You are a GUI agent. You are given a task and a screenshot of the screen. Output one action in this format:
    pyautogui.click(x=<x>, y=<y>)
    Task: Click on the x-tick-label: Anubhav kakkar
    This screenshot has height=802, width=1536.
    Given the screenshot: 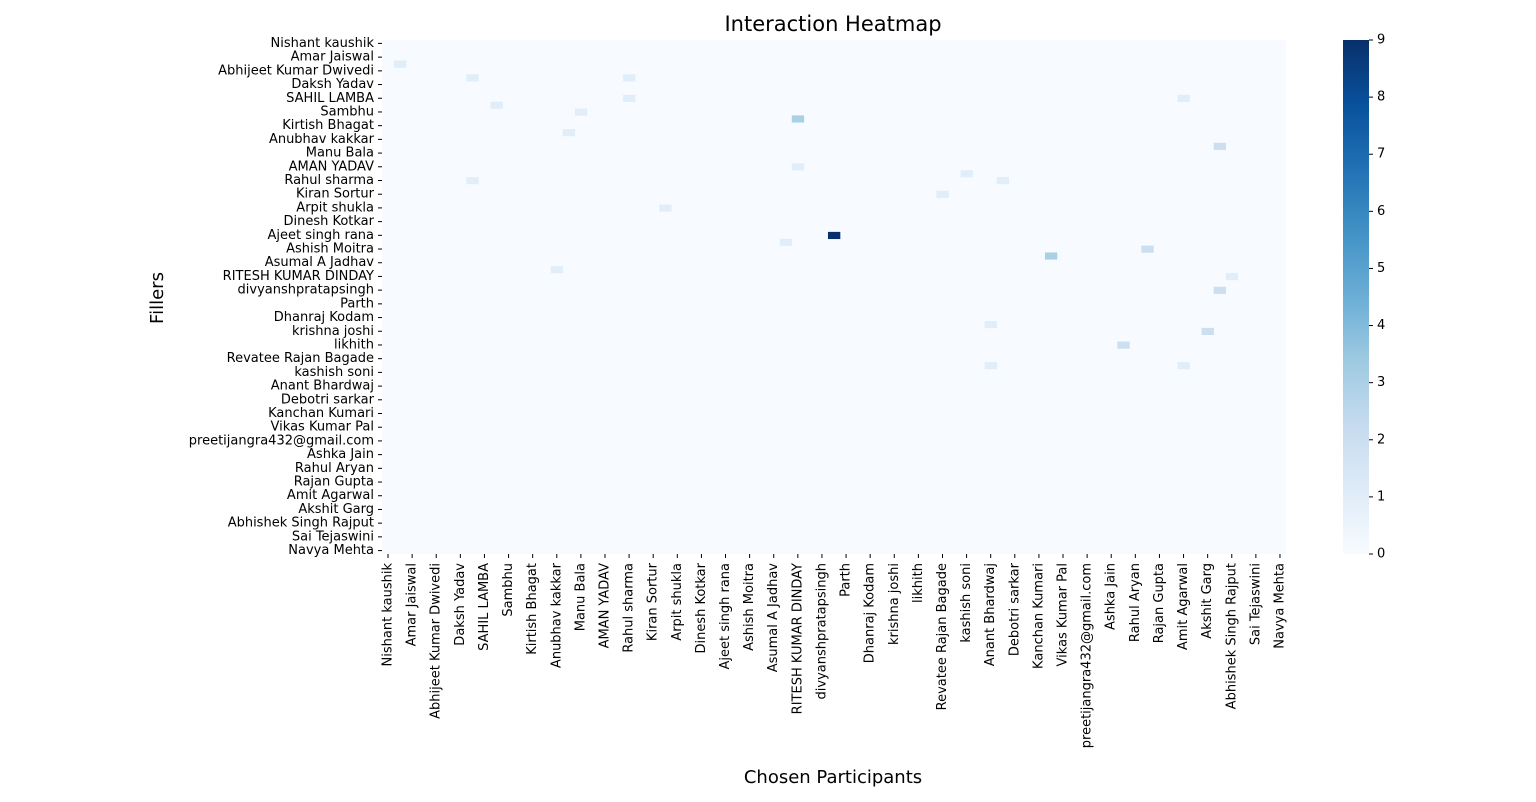 What is the action you would take?
    pyautogui.click(x=556, y=615)
    